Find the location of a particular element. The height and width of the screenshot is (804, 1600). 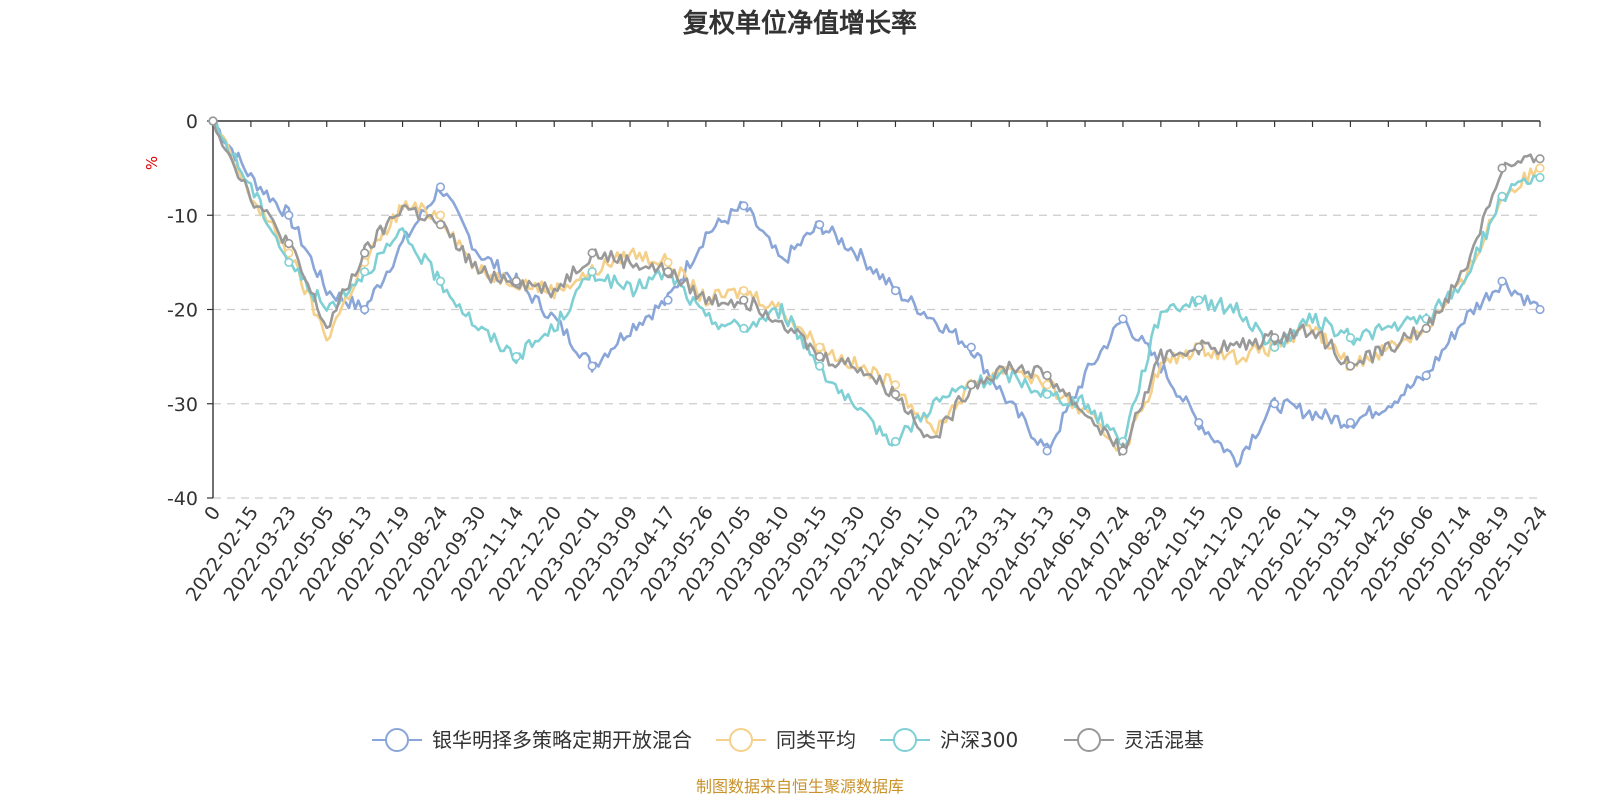

y-tick-label: 0 is located at coordinates (192, 122).